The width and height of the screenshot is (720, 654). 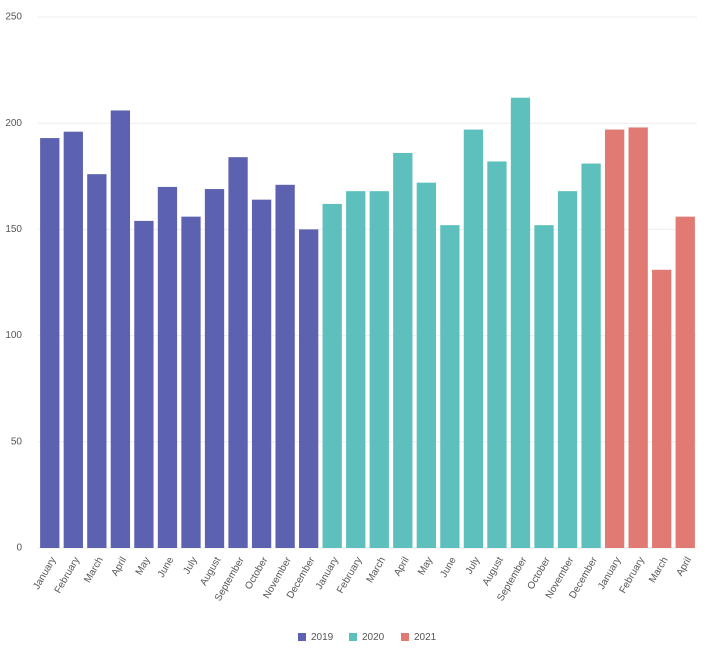 What do you see at coordinates (13, 123) in the screenshot?
I see `y-tick-label: 200` at bounding box center [13, 123].